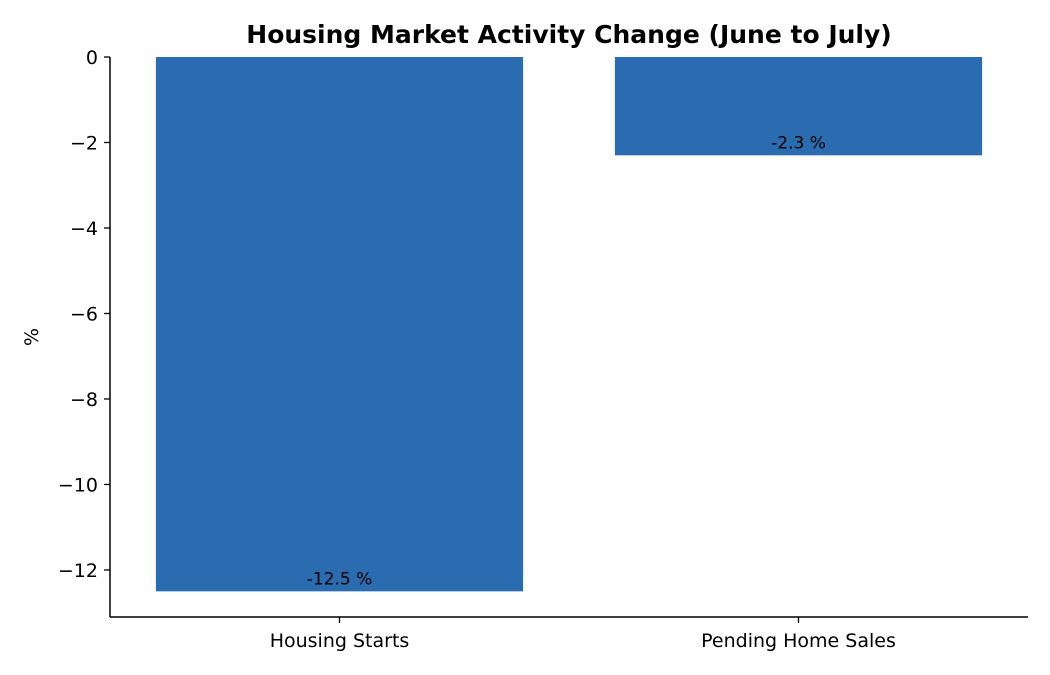  What do you see at coordinates (84, 229) in the screenshot?
I see `y-tick-label: −4` at bounding box center [84, 229].